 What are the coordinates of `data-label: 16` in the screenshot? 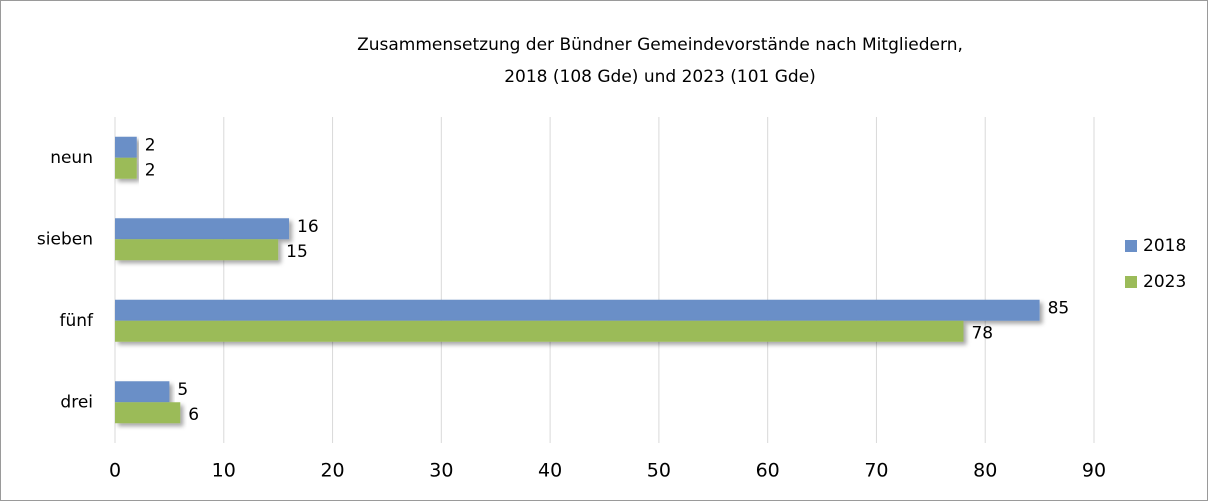 It's located at (308, 227).